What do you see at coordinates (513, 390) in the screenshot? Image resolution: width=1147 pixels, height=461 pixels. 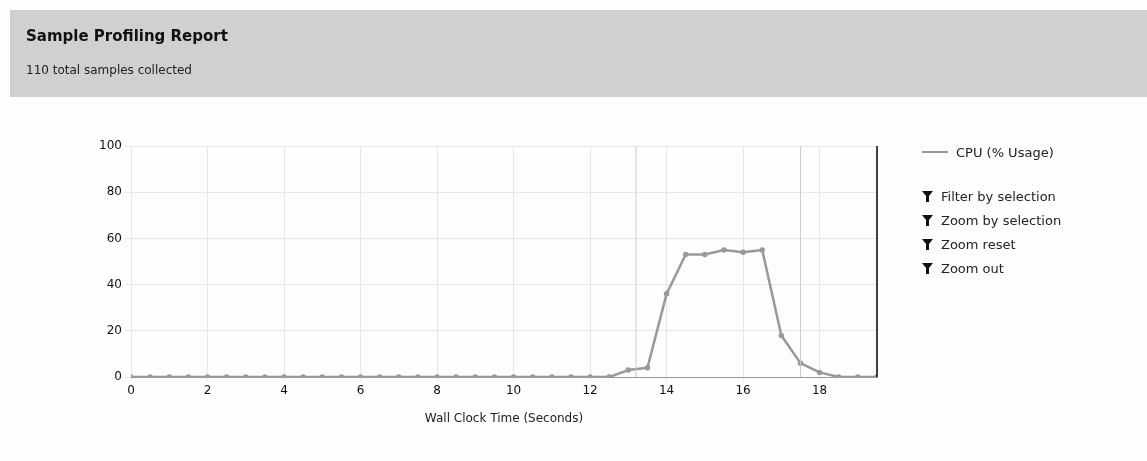 I see `x-tick-label: 10` at bounding box center [513, 390].